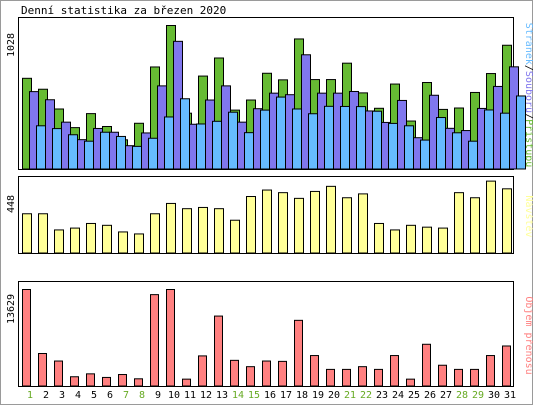 The width and height of the screenshot is (533, 405). What do you see at coordinates (330, 377) in the screenshot?
I see `bar-objem-přenosu-day-20` at bounding box center [330, 377].